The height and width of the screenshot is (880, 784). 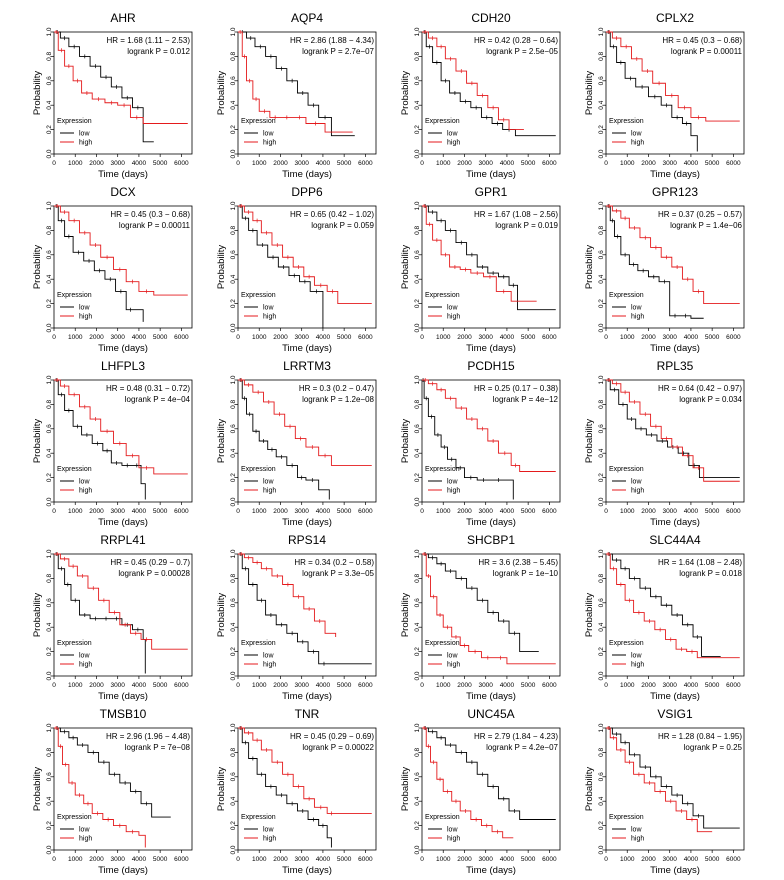 What do you see at coordinates (675, 18) in the screenshot?
I see `panel-title: CPLX2` at bounding box center [675, 18].